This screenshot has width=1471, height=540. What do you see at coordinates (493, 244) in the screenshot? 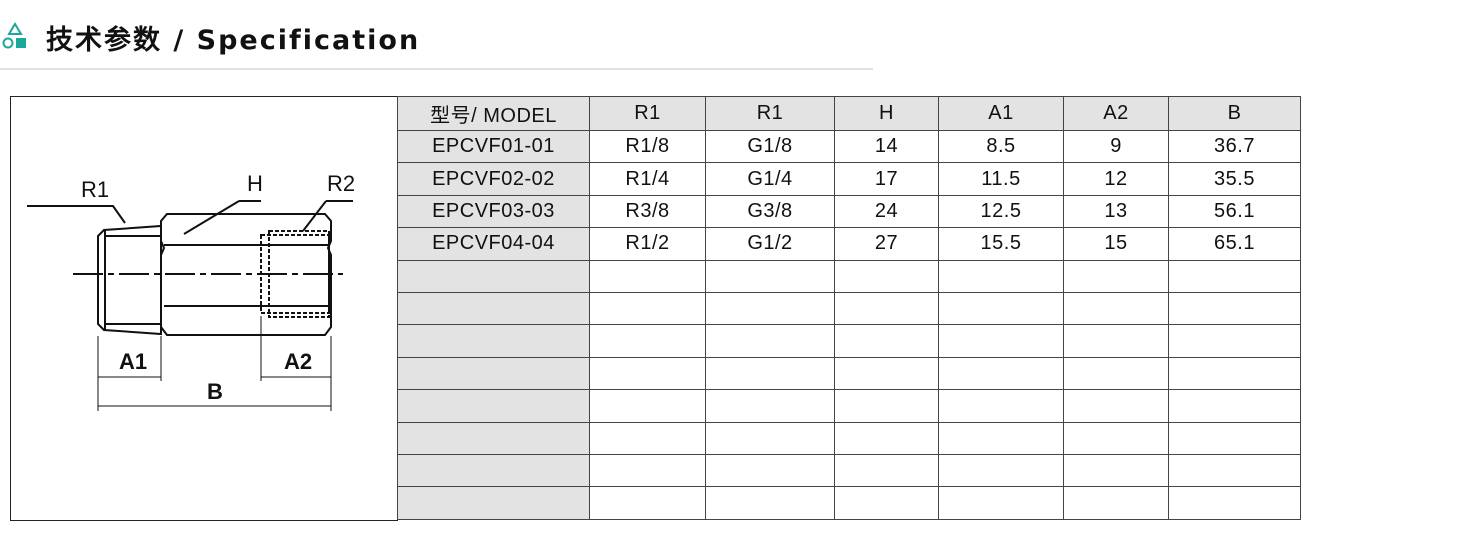
I see `table-cell: EPCVF04-04` at bounding box center [493, 244].